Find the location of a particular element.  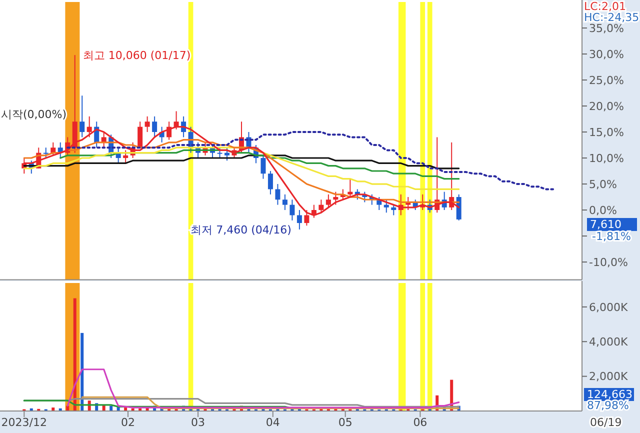

y-tick-label: 6,000K is located at coordinates (608, 307).